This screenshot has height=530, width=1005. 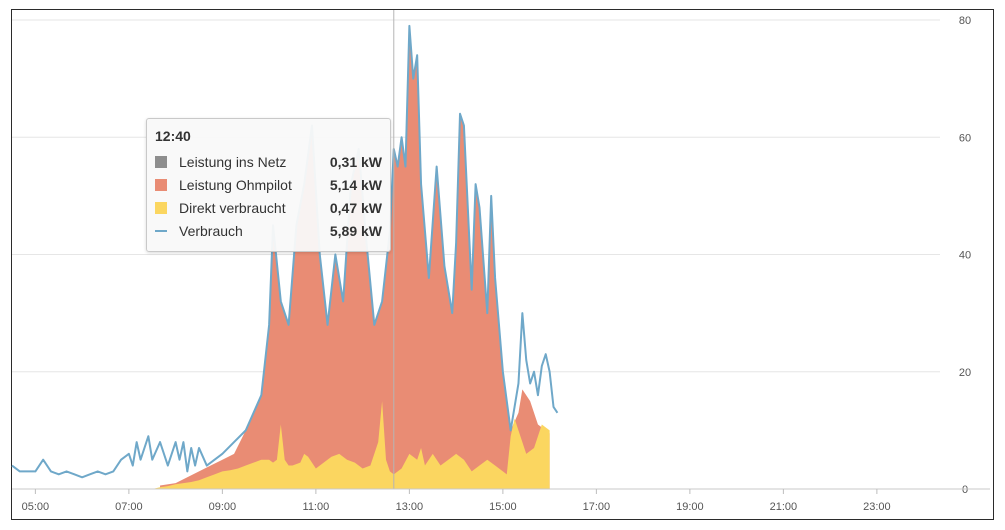 What do you see at coordinates (36, 507) in the screenshot?
I see `x-tick-label: 05:00` at bounding box center [36, 507].